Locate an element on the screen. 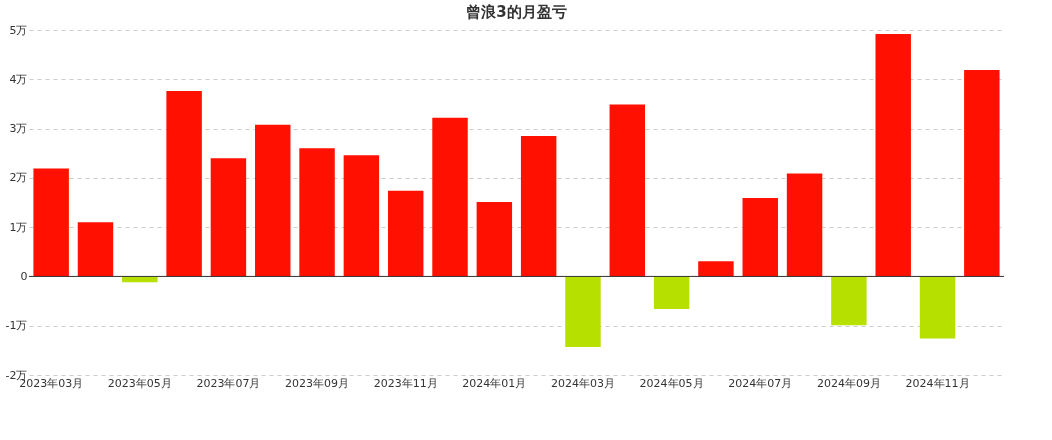 This screenshot has width=1052, height=440. x-tick-label: 2023年11月 is located at coordinates (405, 383).